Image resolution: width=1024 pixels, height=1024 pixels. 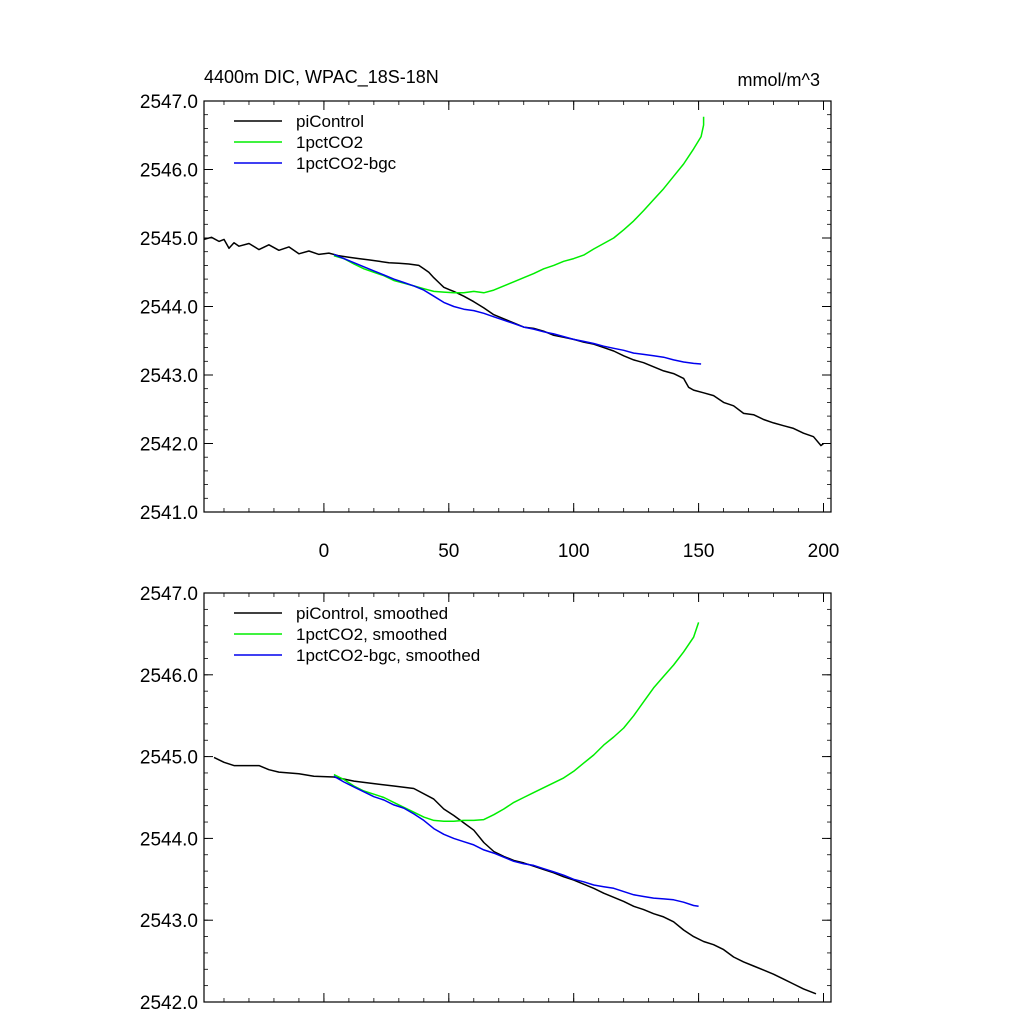 I want to click on units-label: mmol/m^3, so click(x=779, y=80).